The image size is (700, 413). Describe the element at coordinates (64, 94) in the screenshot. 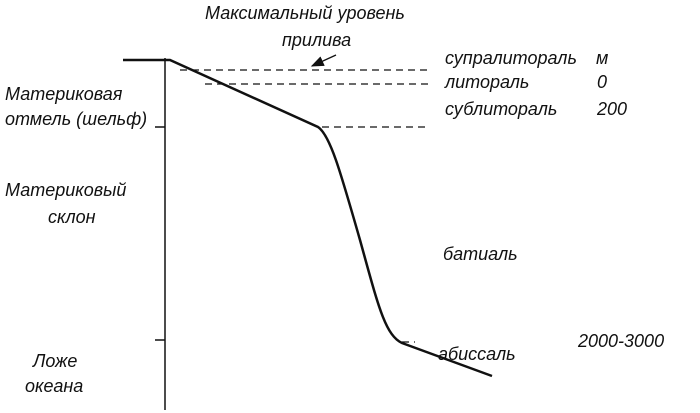

I see `left-label: Материковая` at that location.